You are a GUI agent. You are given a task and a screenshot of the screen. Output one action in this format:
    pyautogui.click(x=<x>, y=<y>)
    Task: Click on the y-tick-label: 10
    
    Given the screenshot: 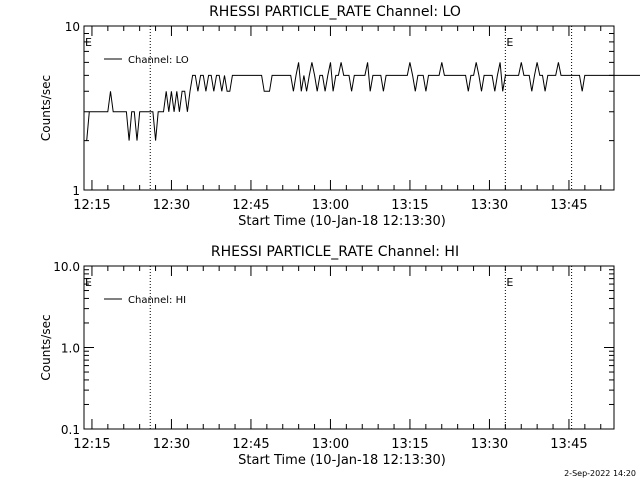 What is the action you would take?
    pyautogui.click(x=72, y=27)
    